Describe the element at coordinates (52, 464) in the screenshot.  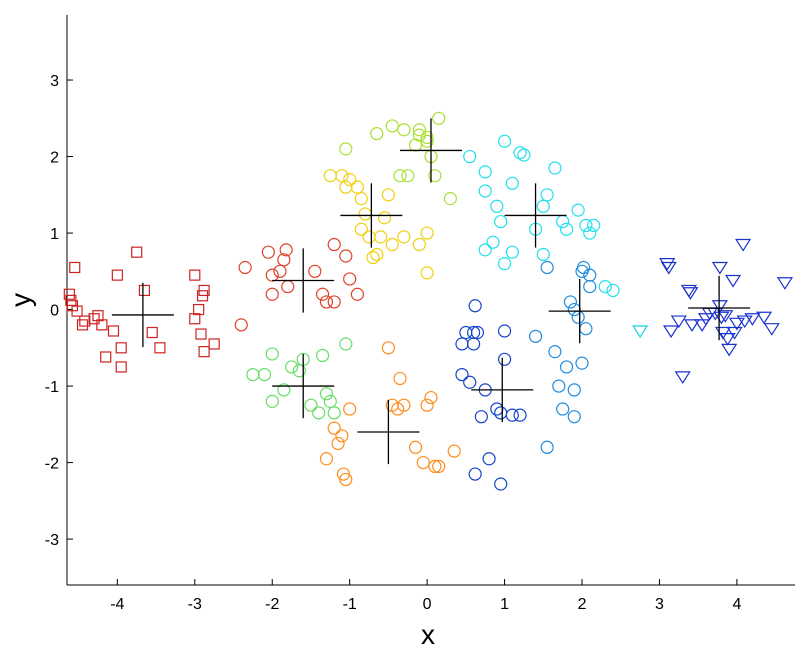
I see `y-tick-label: -2` at that location.